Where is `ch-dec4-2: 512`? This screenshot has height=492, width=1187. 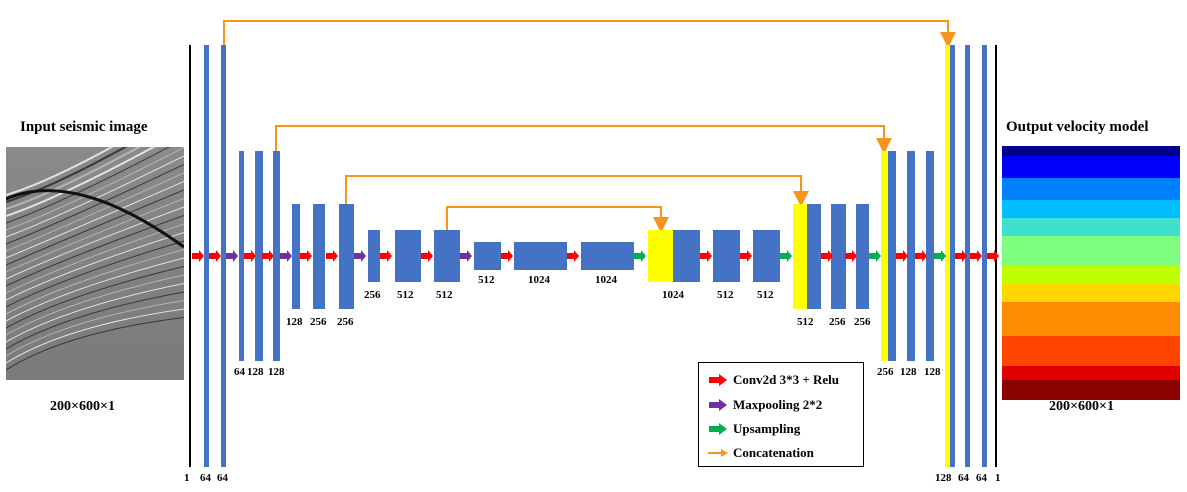
ch-dec4-2: 512 is located at coordinates (765, 295).